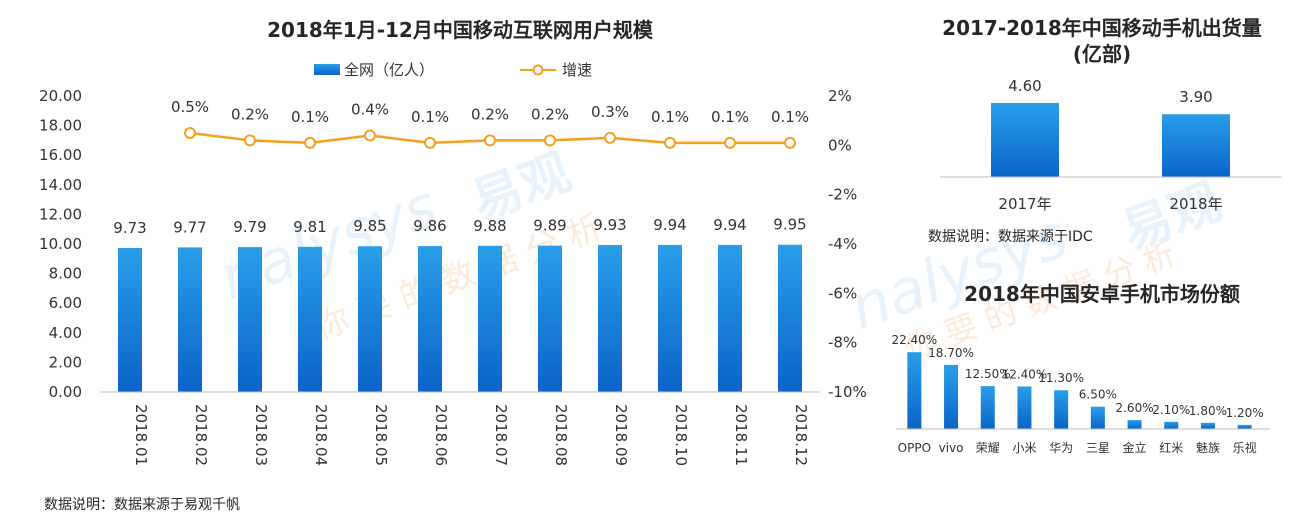 The height and width of the screenshot is (528, 1312). Describe the element at coordinates (1208, 447) in the screenshot. I see `share-x-label: 魅族` at that location.